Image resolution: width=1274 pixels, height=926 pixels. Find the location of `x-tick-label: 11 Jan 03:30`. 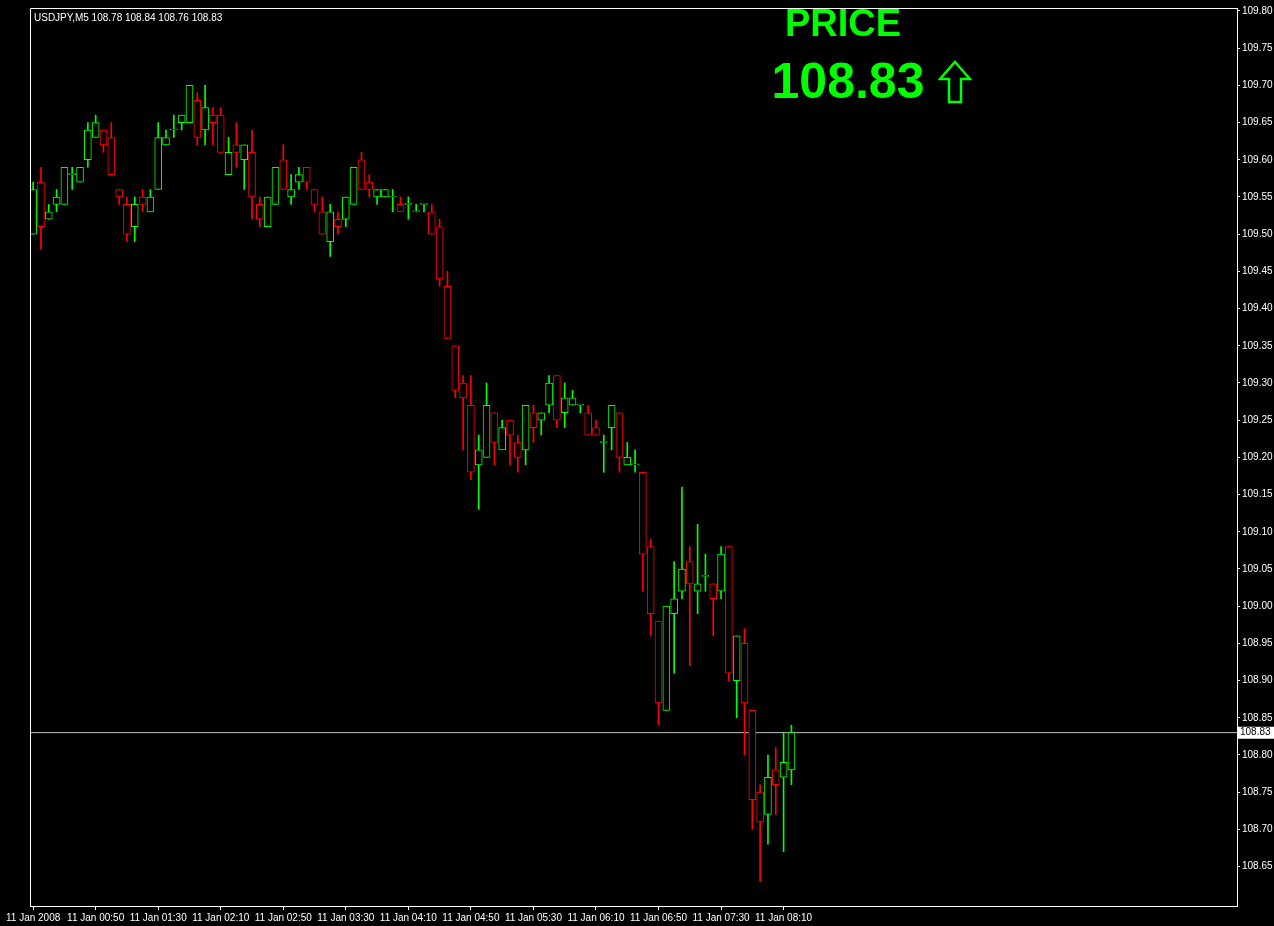

x-tick-label: 11 Jan 03:30 is located at coordinates (346, 917).